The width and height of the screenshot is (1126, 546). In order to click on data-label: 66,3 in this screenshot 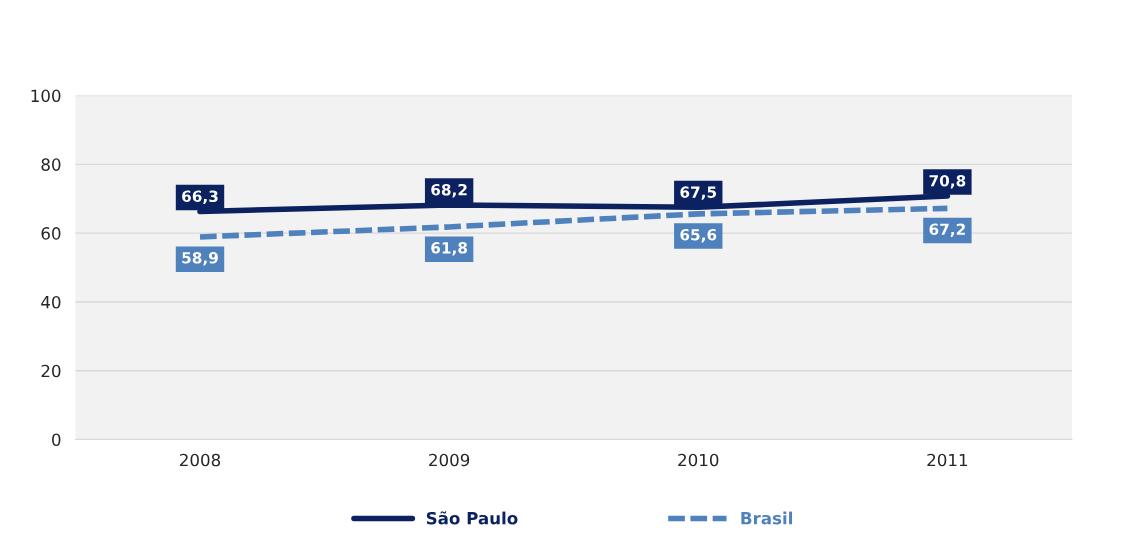, I will do `click(200, 197)`.